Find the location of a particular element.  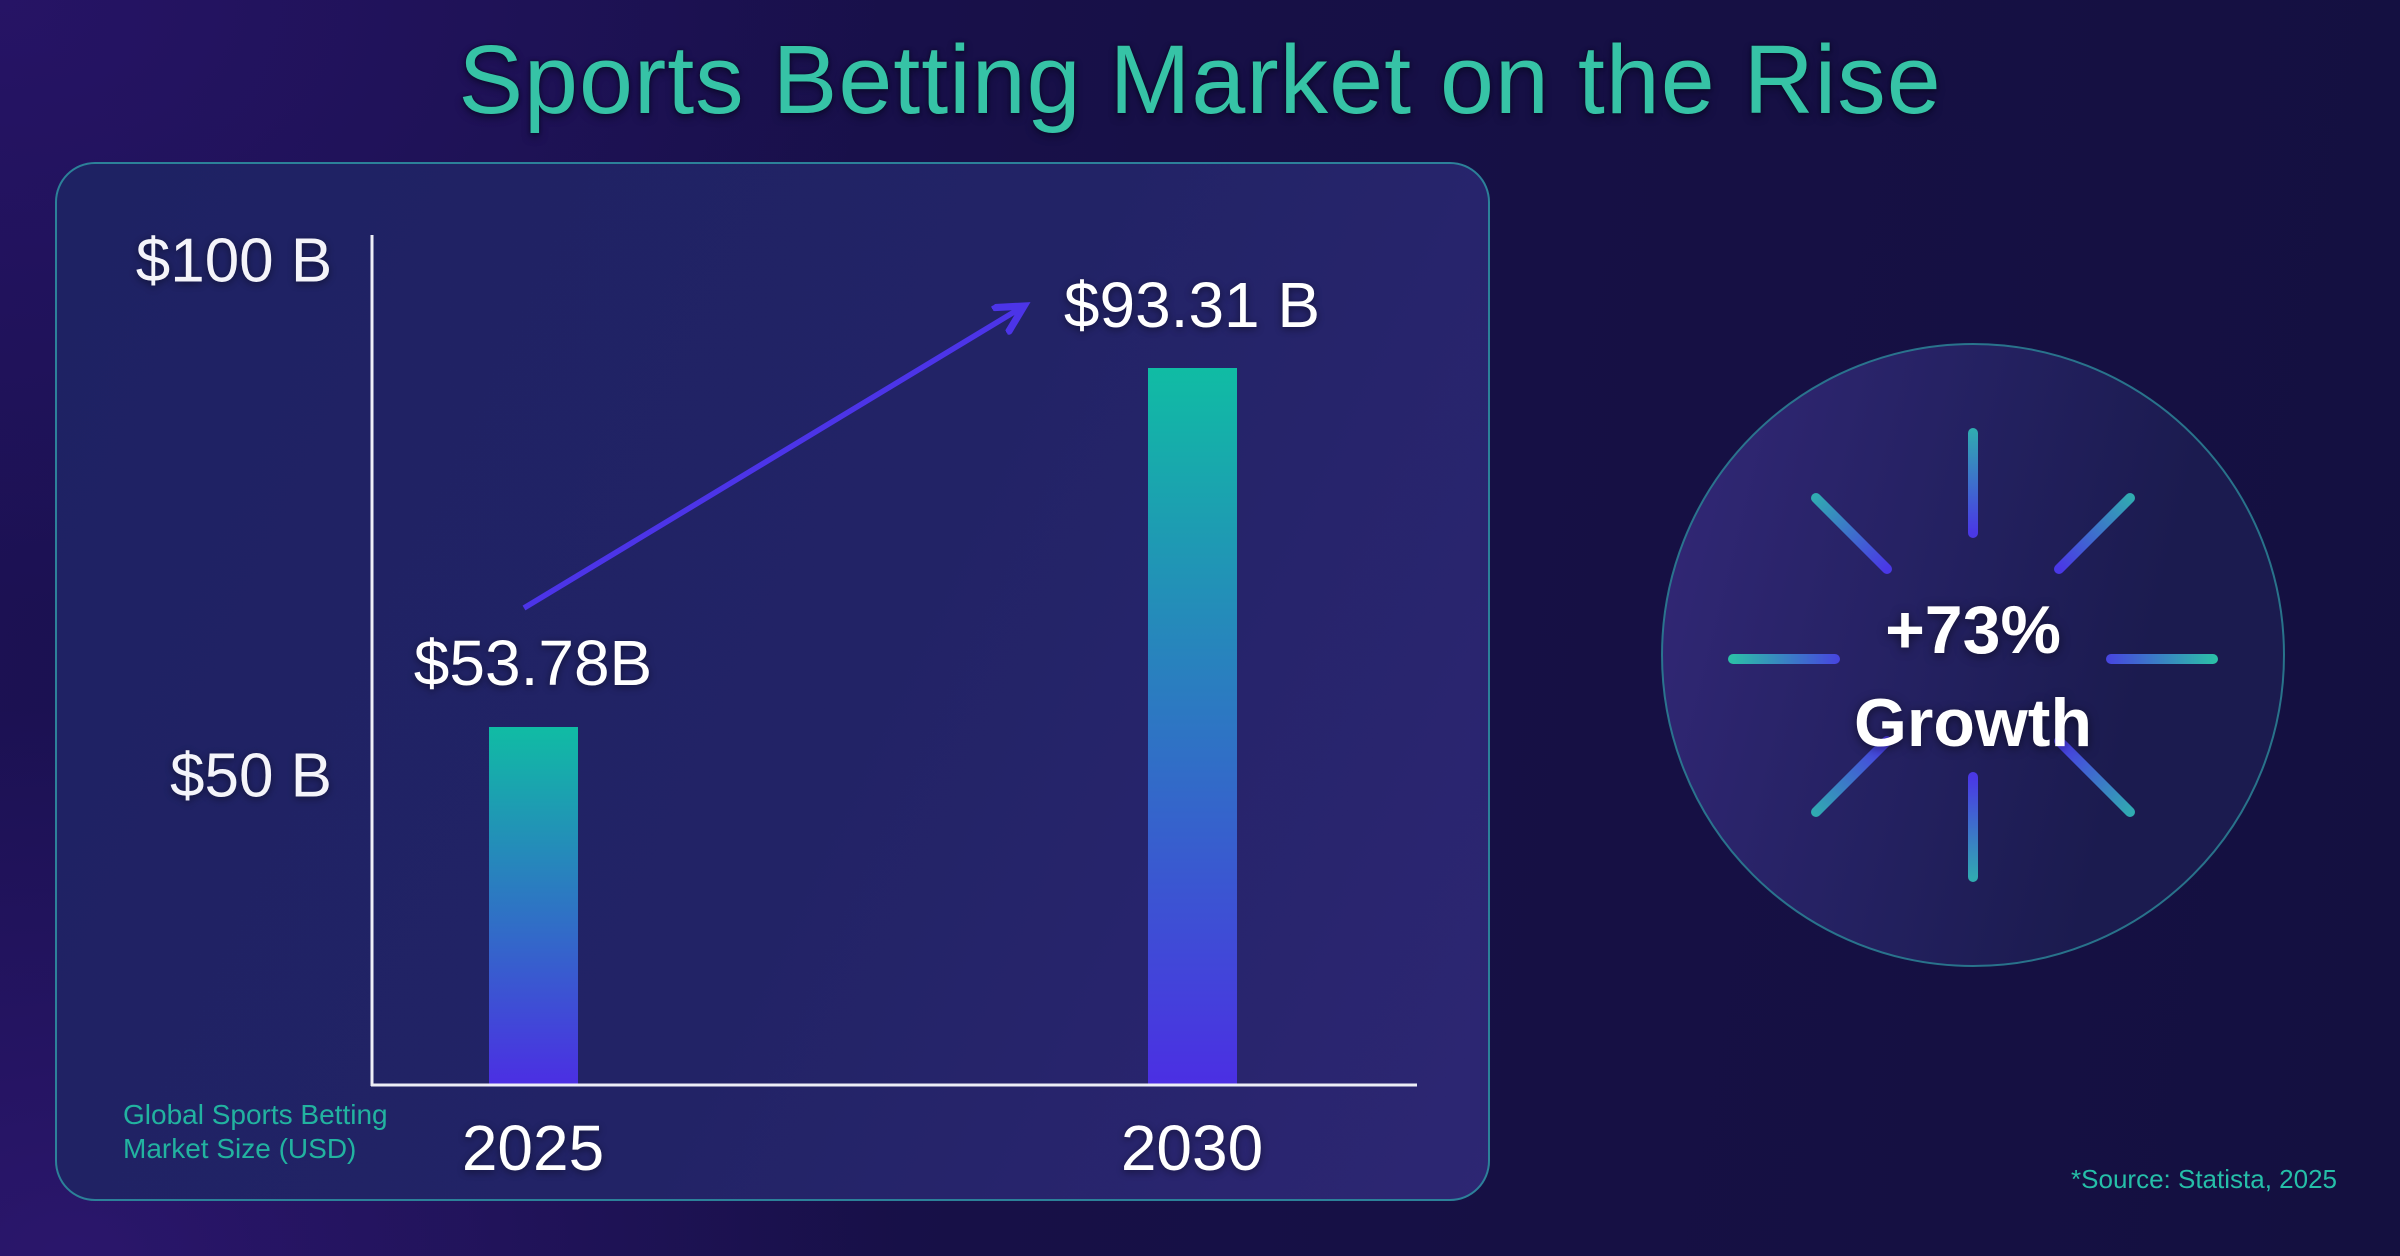

growth-badge-label: Growth is located at coordinates (1973, 723).